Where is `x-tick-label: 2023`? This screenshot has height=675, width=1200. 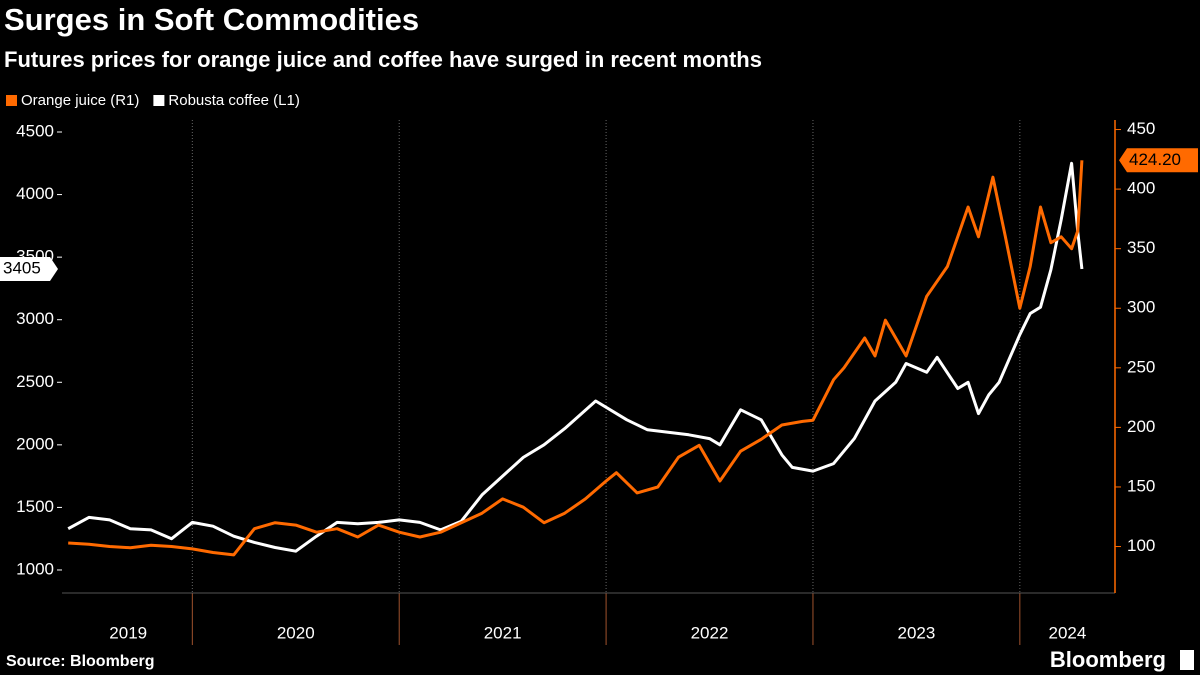 x-tick-label: 2023 is located at coordinates (916, 632).